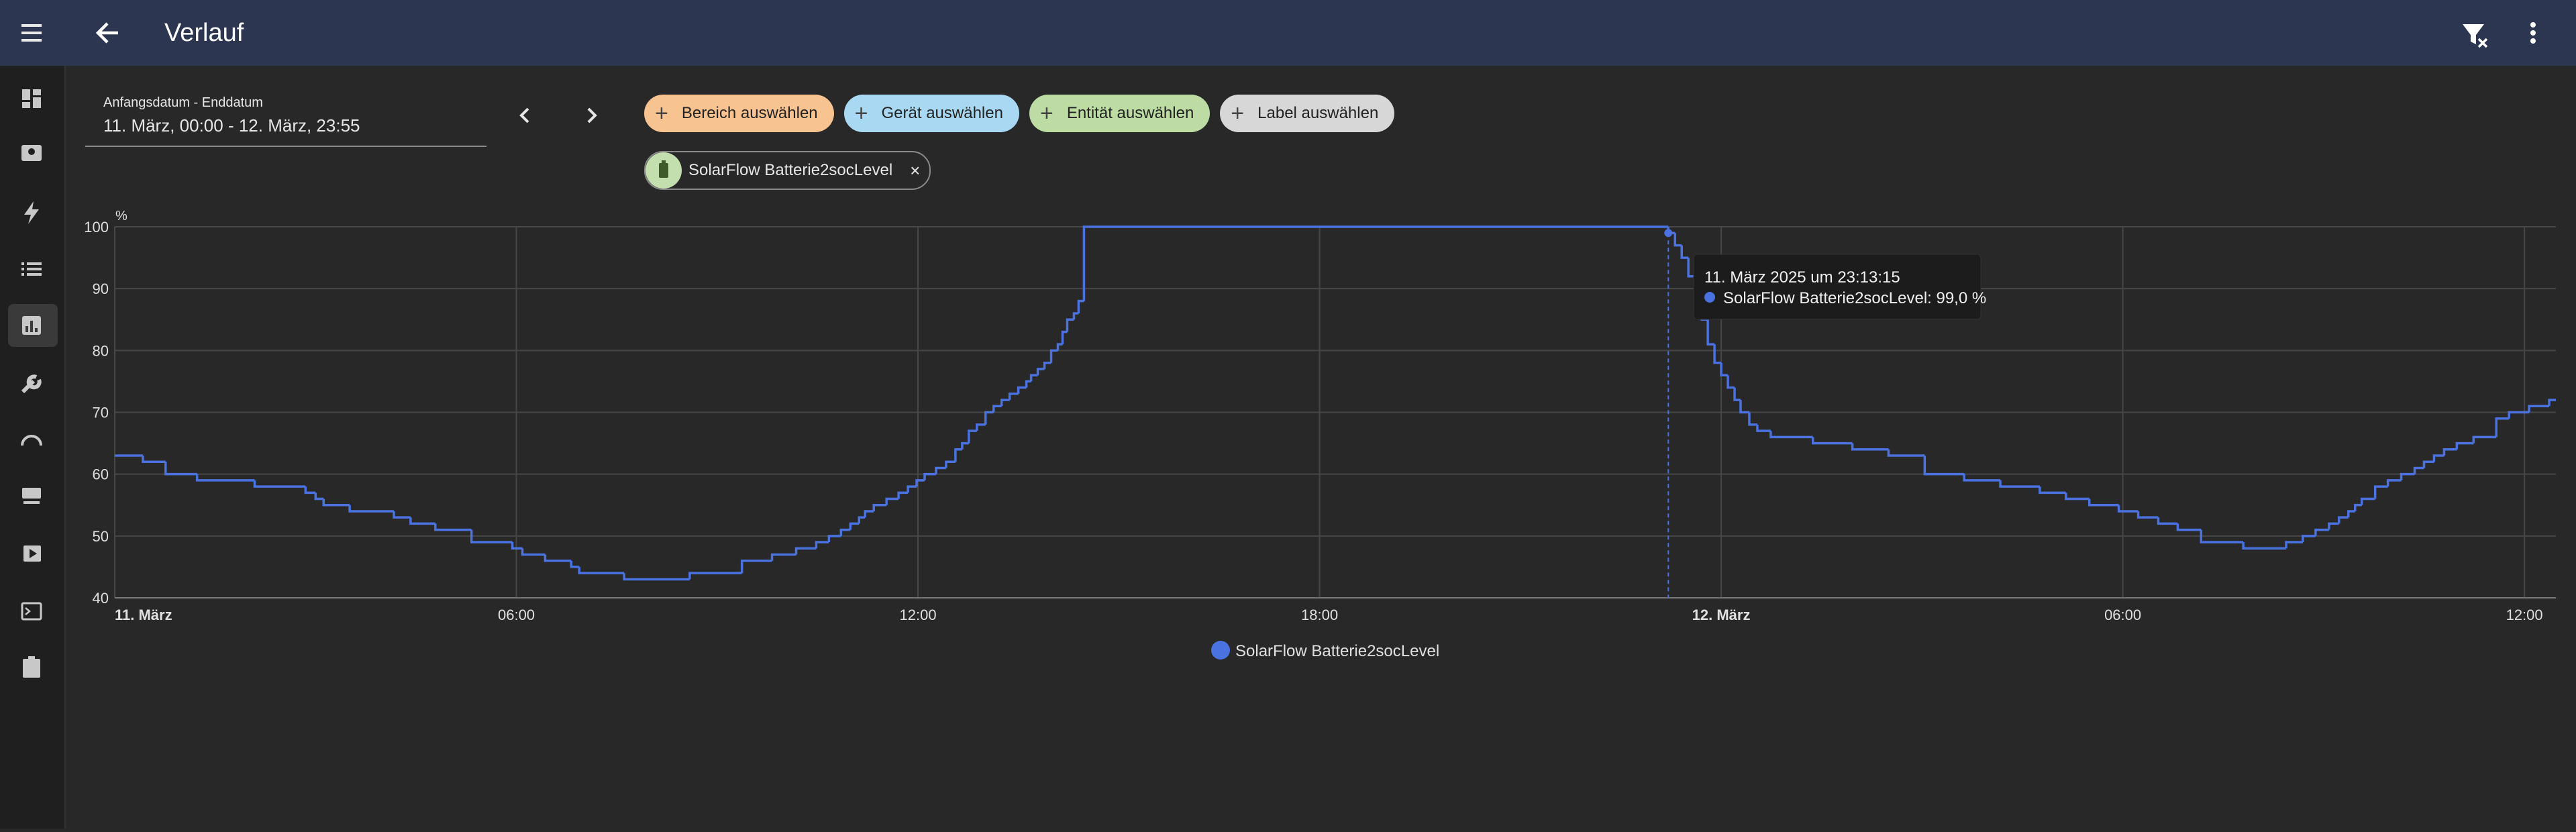 Image resolution: width=2576 pixels, height=832 pixels. What do you see at coordinates (1220, 651) in the screenshot?
I see `legend-swatch` at bounding box center [1220, 651].